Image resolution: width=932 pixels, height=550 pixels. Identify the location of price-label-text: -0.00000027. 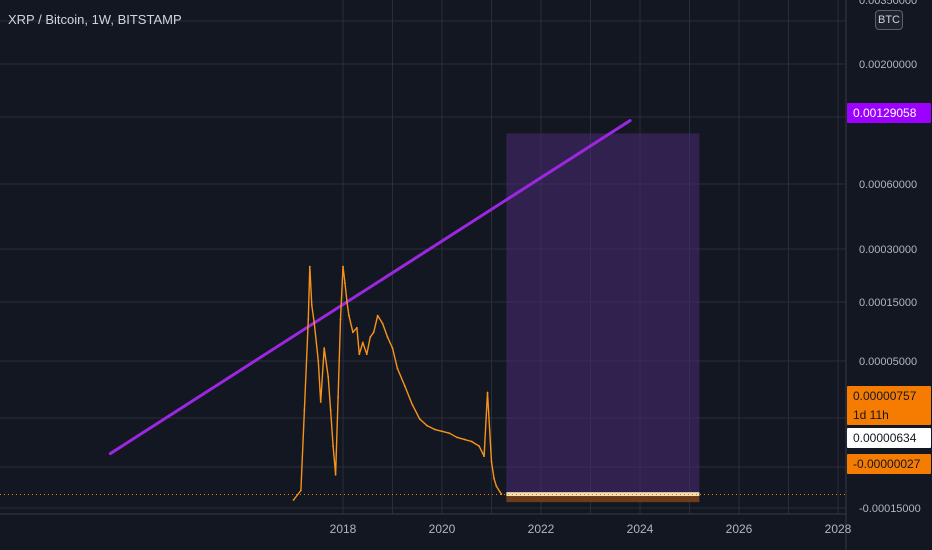
(887, 464).